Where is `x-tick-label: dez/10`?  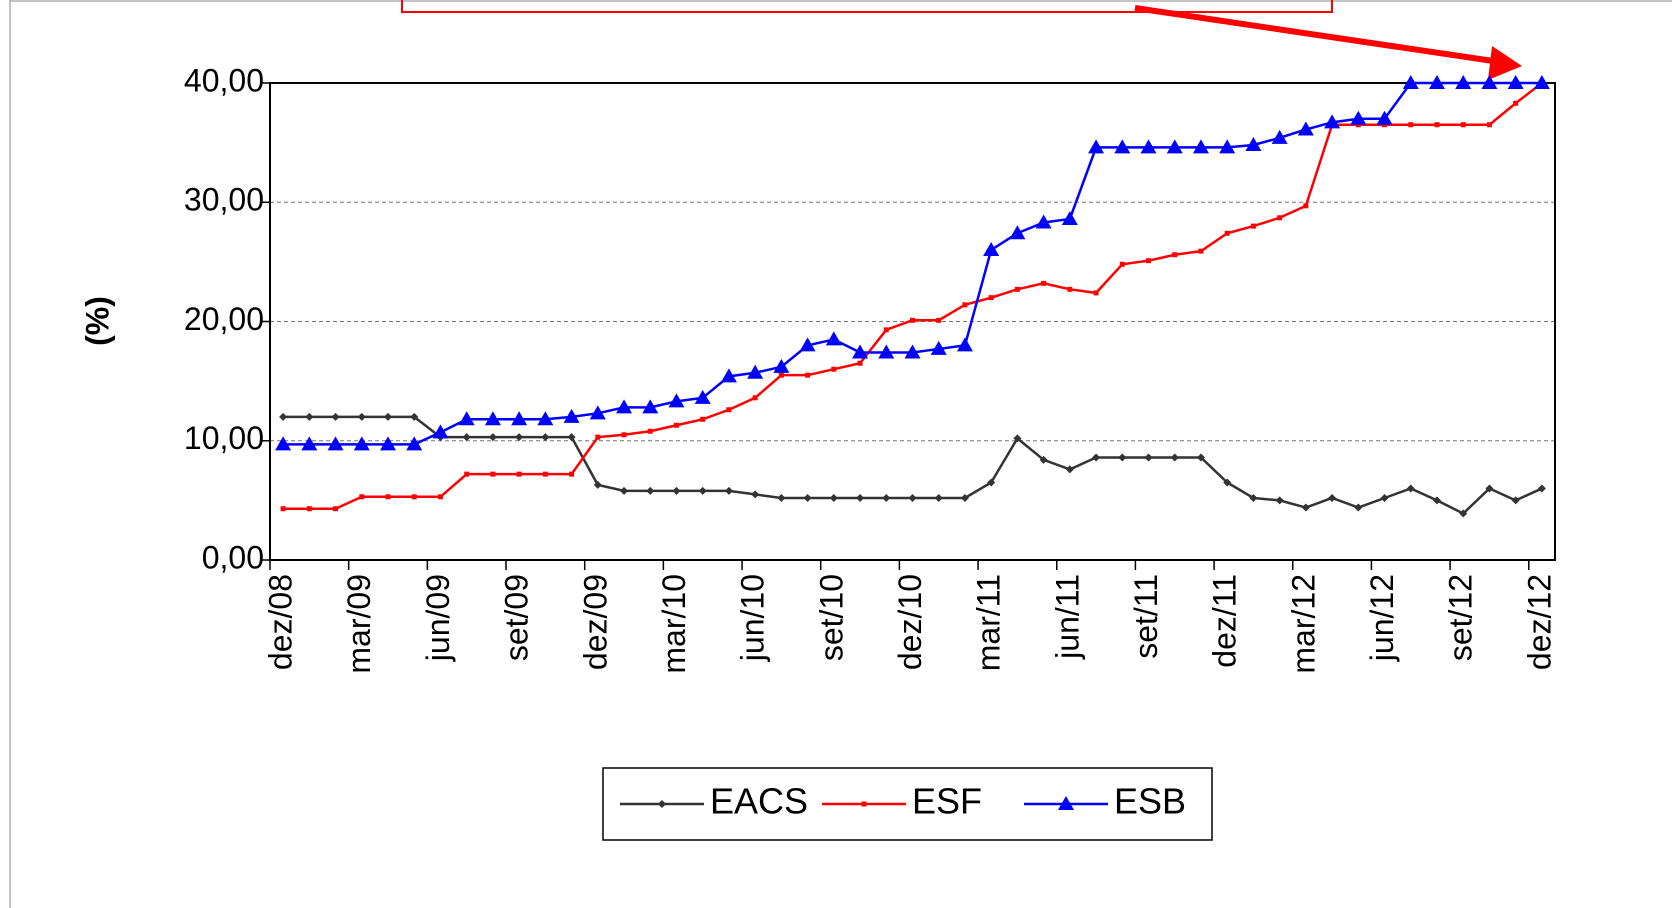 x-tick-label: dez/10 is located at coordinates (910, 622).